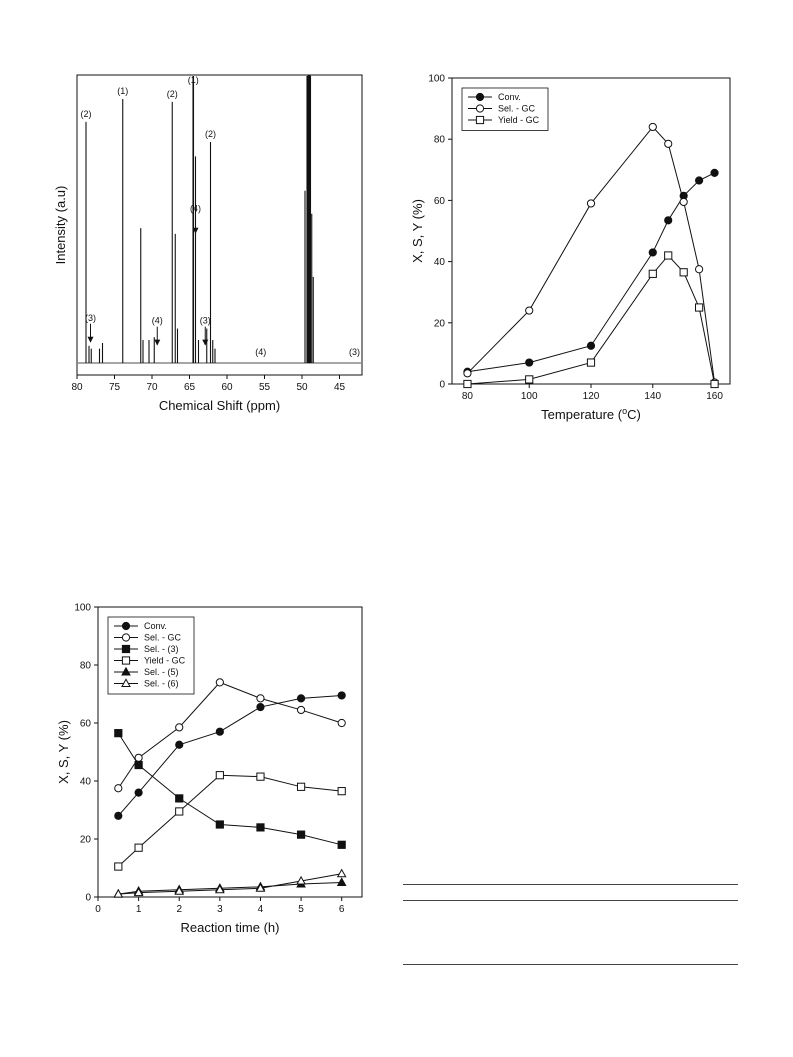  What do you see at coordinates (152, 387) in the screenshot?
I see `x-tick-label: 70` at bounding box center [152, 387].